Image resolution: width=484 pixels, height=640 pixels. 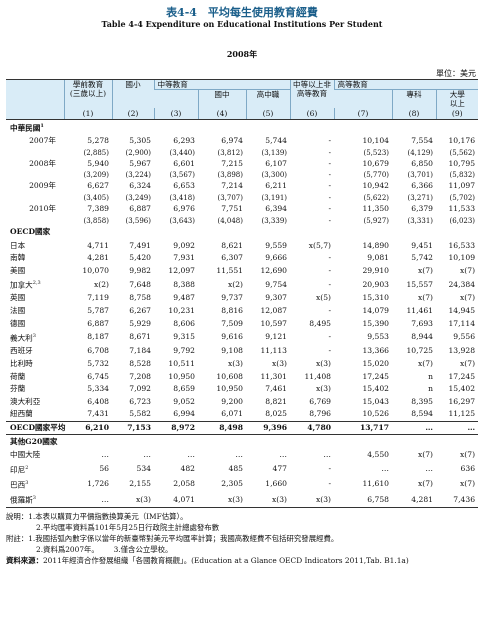 I want to click on cell: 9,052, so click(x=184, y=401).